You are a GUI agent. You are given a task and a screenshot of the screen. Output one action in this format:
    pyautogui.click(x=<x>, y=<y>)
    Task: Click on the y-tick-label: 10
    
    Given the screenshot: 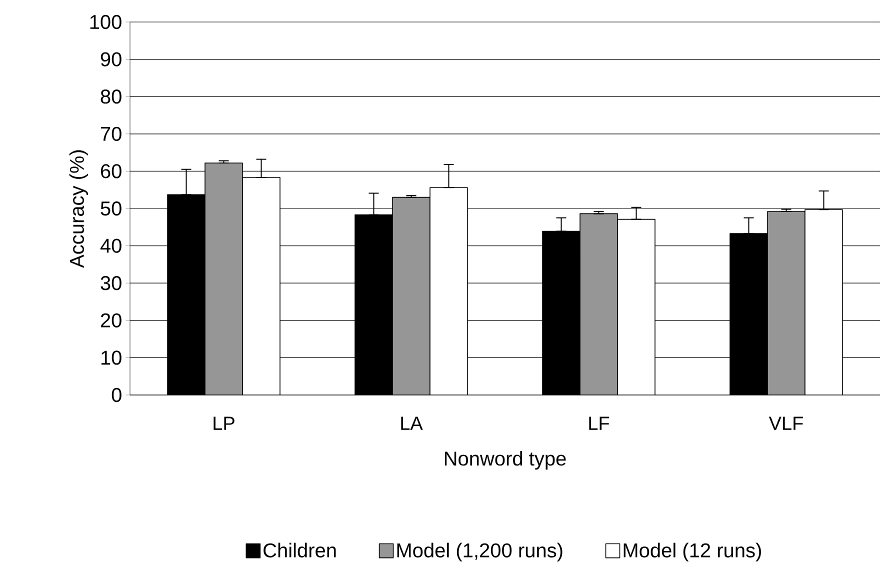 What is the action you would take?
    pyautogui.click(x=111, y=357)
    